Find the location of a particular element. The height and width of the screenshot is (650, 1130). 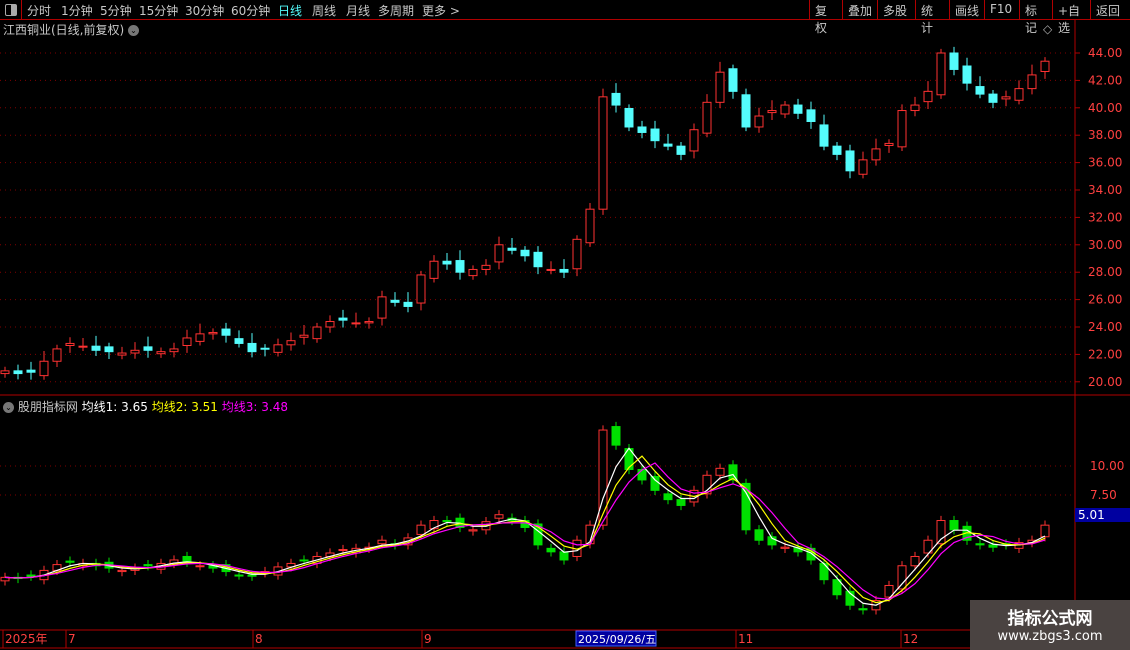

layout-toggle-icon is located at coordinates (11, 9).